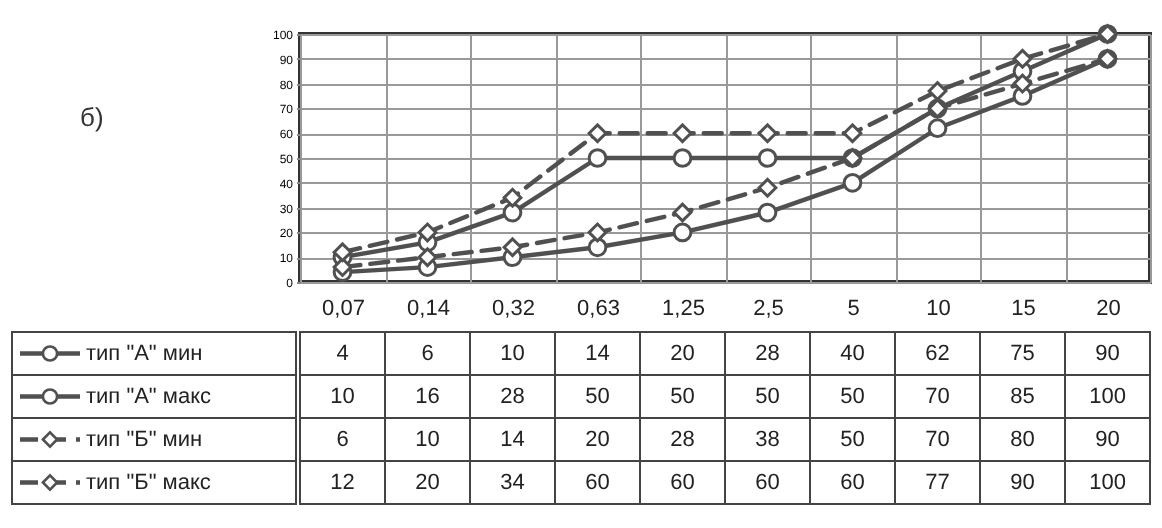  Describe the element at coordinates (938, 309) in the screenshot. I see `x-tick-label: 10` at that location.